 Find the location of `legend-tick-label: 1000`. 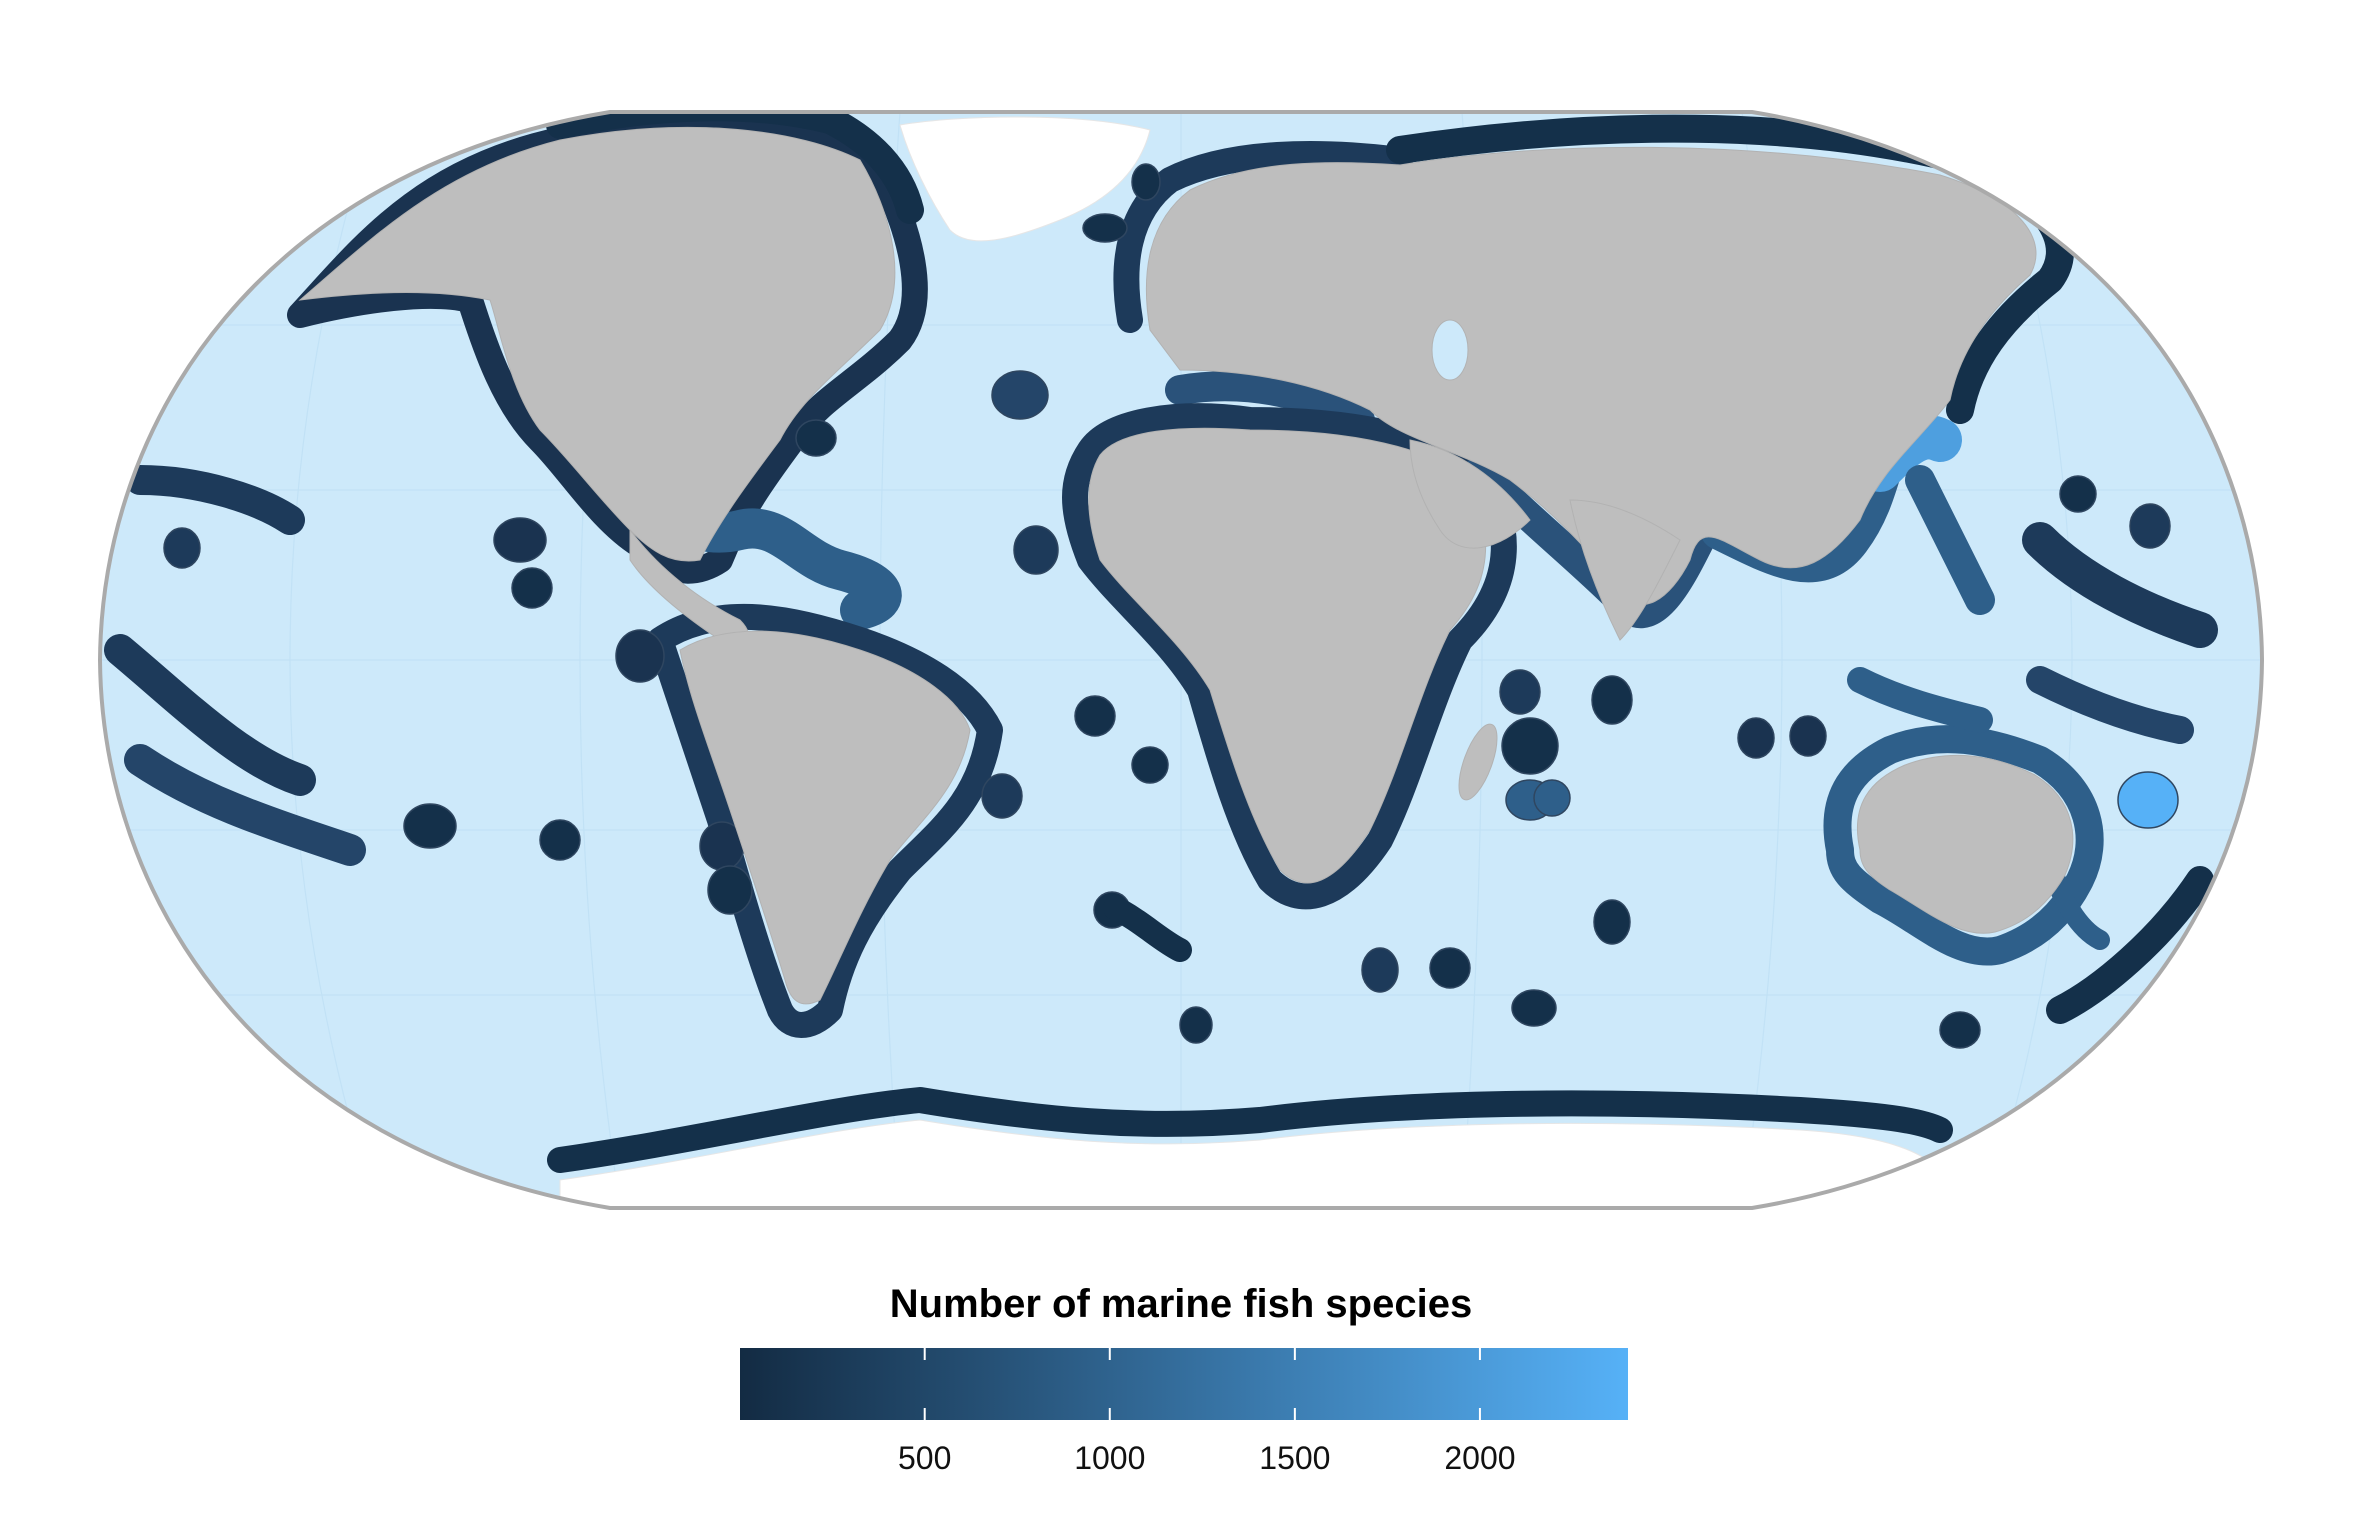

legend-tick-label: 1000 is located at coordinates (1110, 1458).